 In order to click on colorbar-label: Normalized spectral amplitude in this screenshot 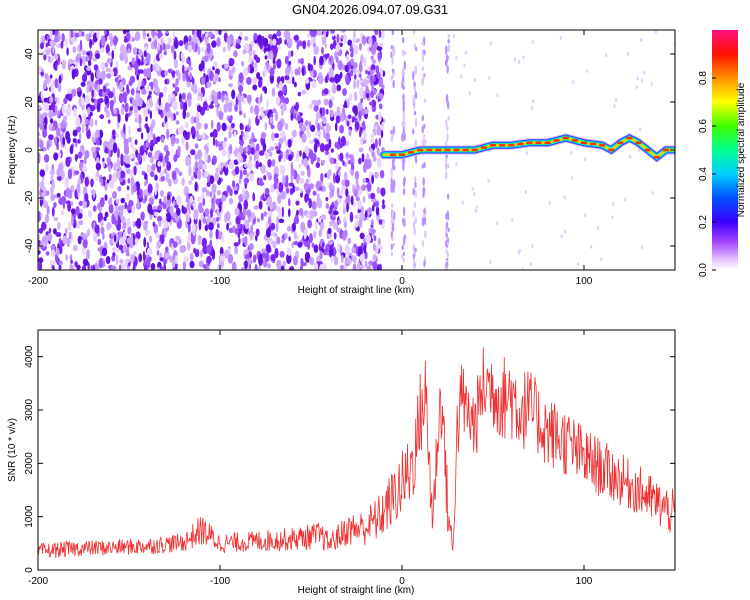, I will do `click(741, 149)`.